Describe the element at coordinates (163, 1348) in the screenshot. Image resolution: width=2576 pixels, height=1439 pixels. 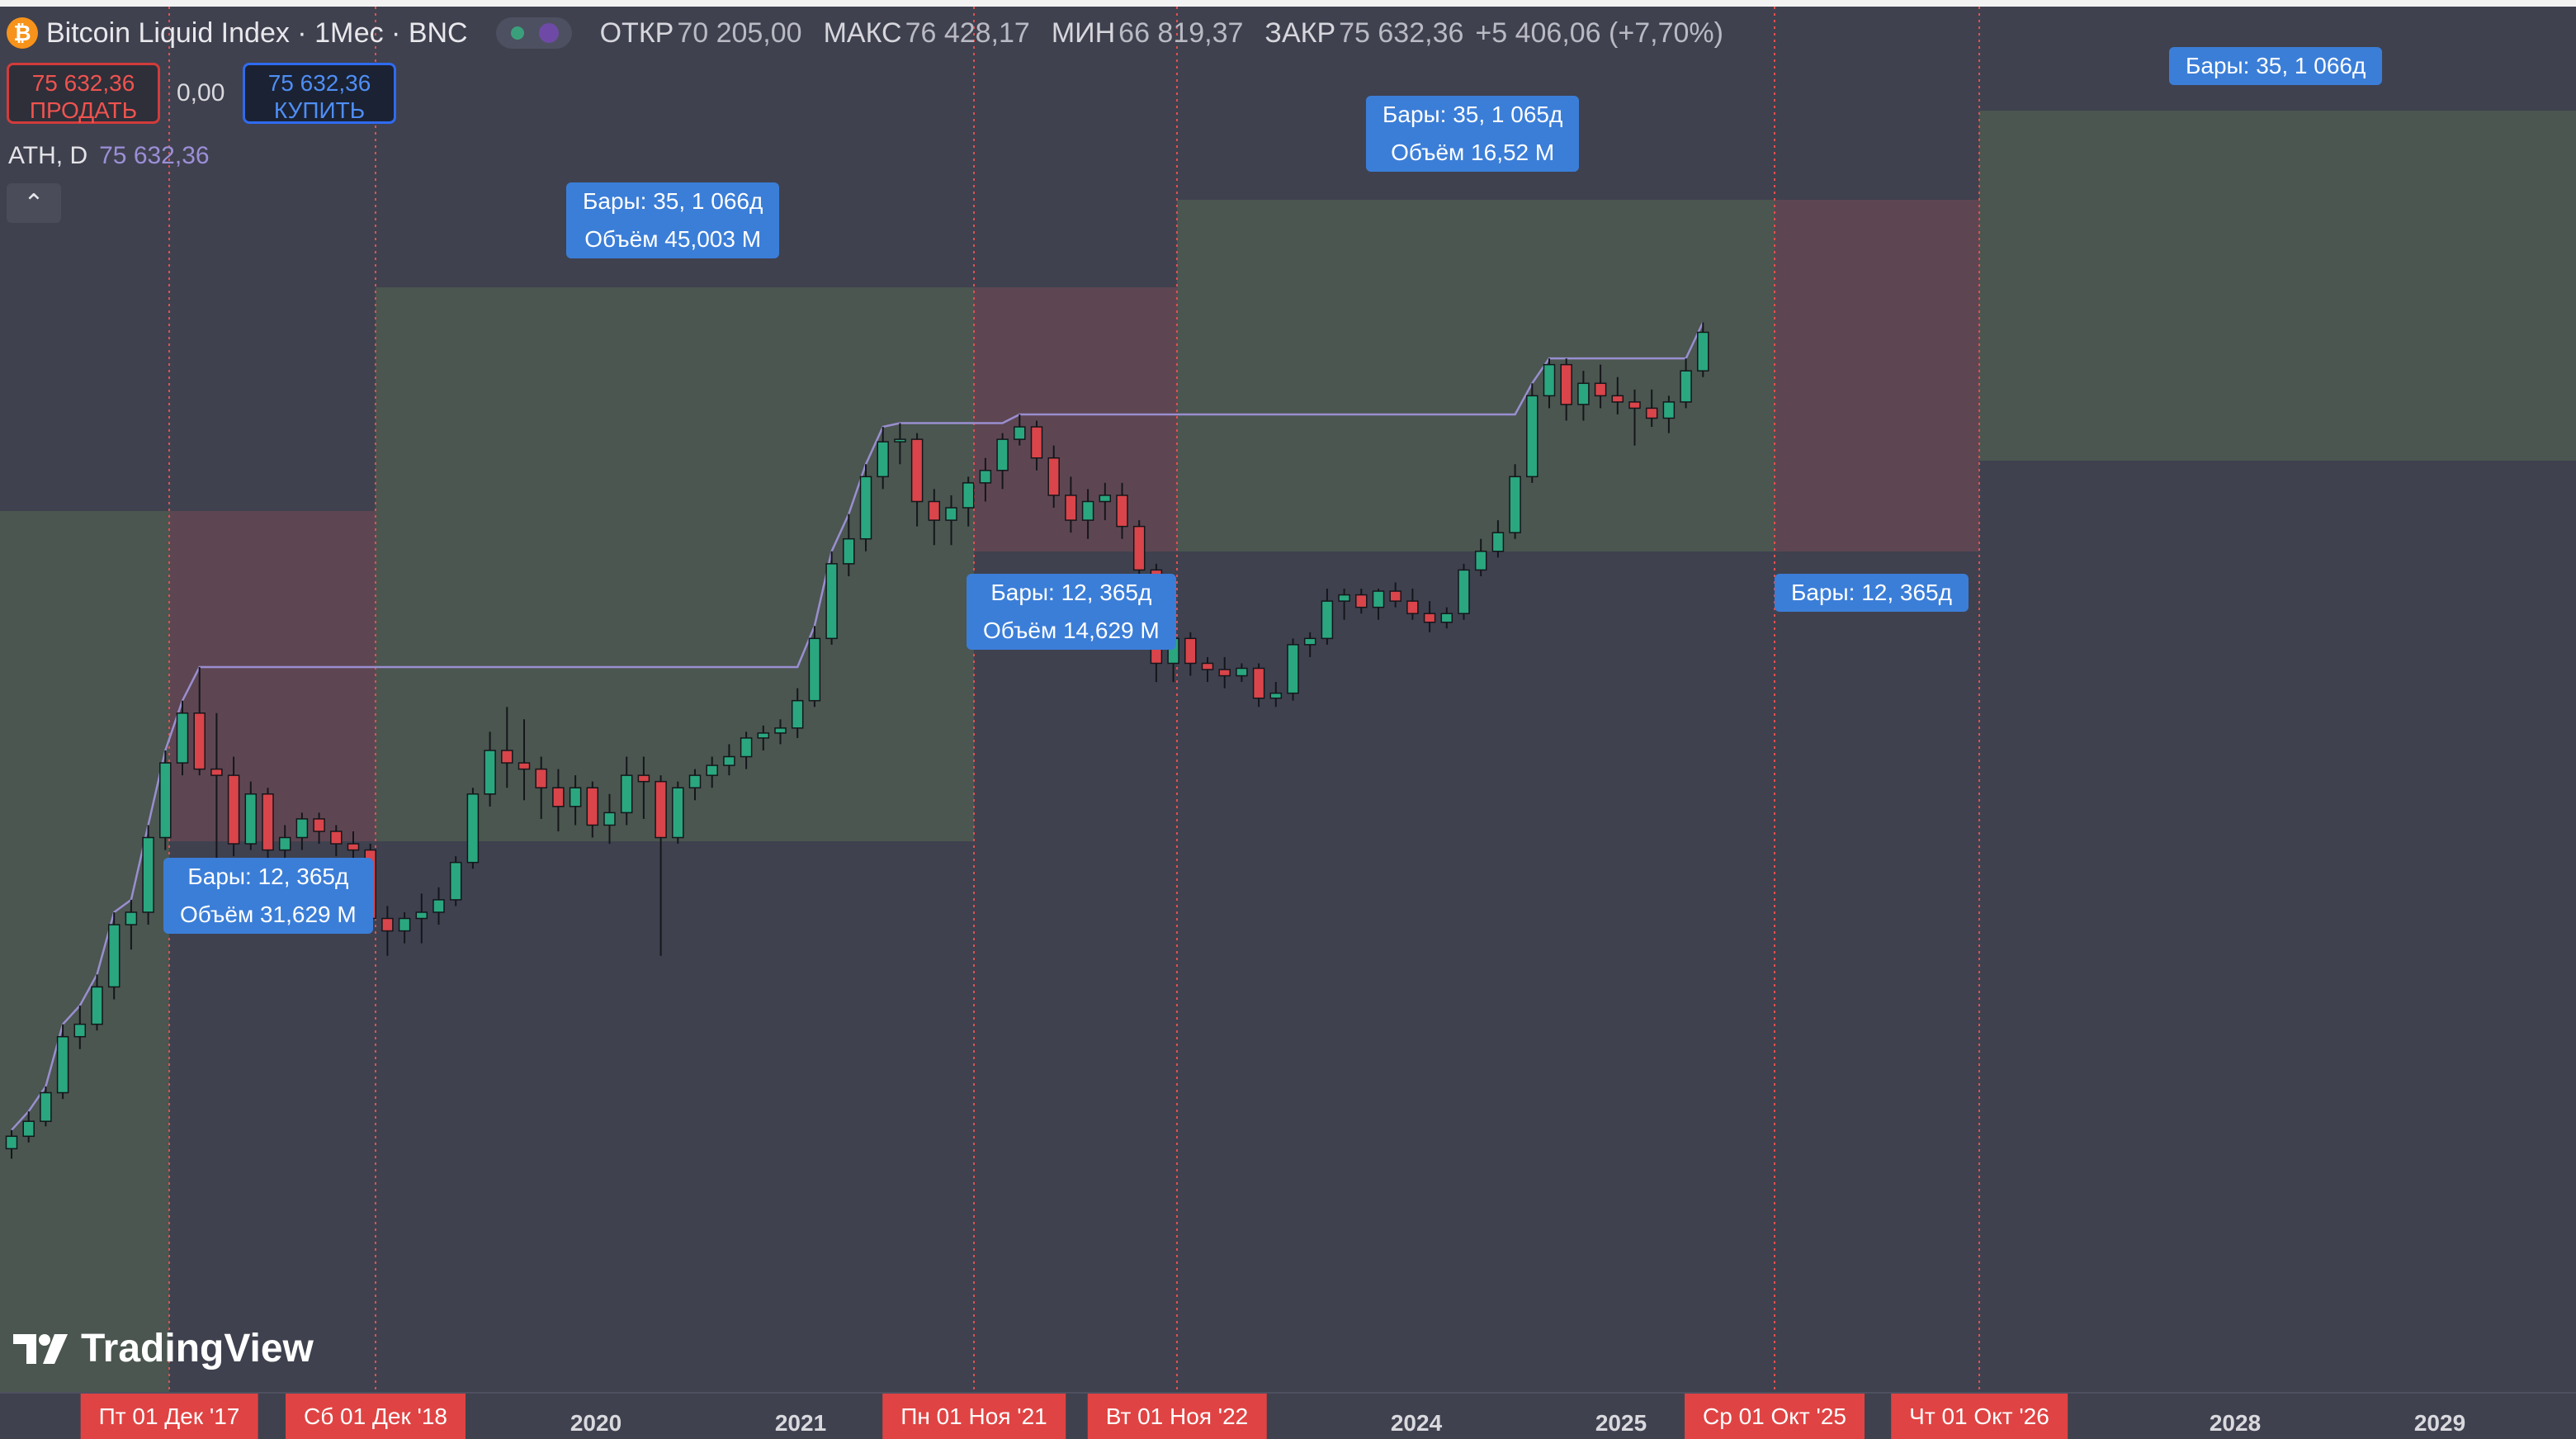
I see `tradingview-logo: TradingView` at that location.